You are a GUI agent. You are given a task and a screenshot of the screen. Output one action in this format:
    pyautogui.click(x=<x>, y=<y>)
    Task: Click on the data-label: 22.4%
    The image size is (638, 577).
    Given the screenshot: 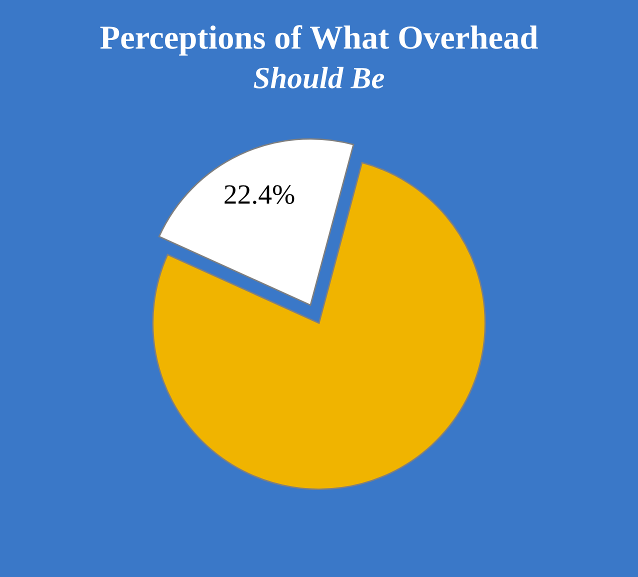 What is the action you would take?
    pyautogui.click(x=259, y=194)
    